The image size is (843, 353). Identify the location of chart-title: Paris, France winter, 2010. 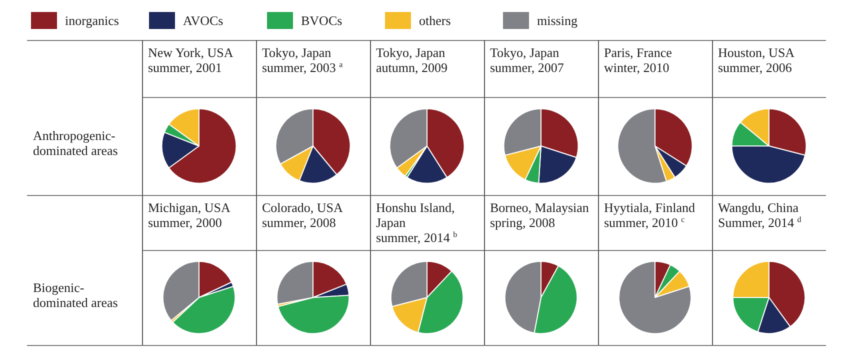
(638, 60).